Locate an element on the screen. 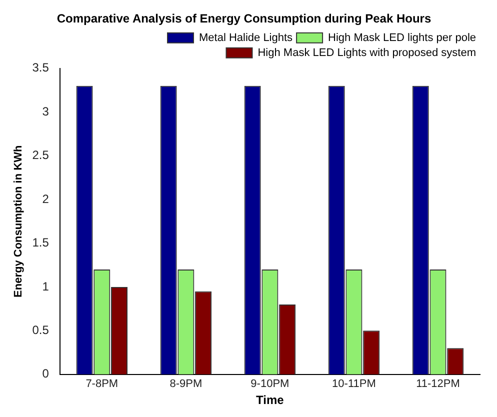 The height and width of the screenshot is (417, 497). legend-label: Metal Halide Lights is located at coordinates (246, 38).